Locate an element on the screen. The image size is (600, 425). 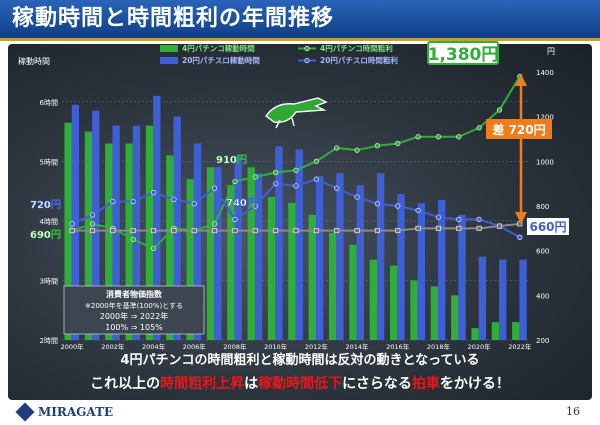
title-rule is located at coordinates (300, 39).